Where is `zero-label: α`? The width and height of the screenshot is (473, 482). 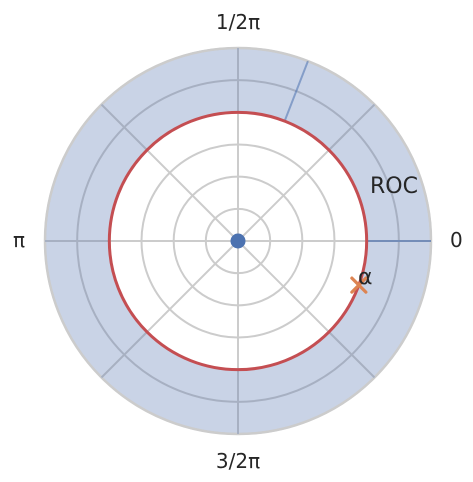 zero-label: α is located at coordinates (365, 277).